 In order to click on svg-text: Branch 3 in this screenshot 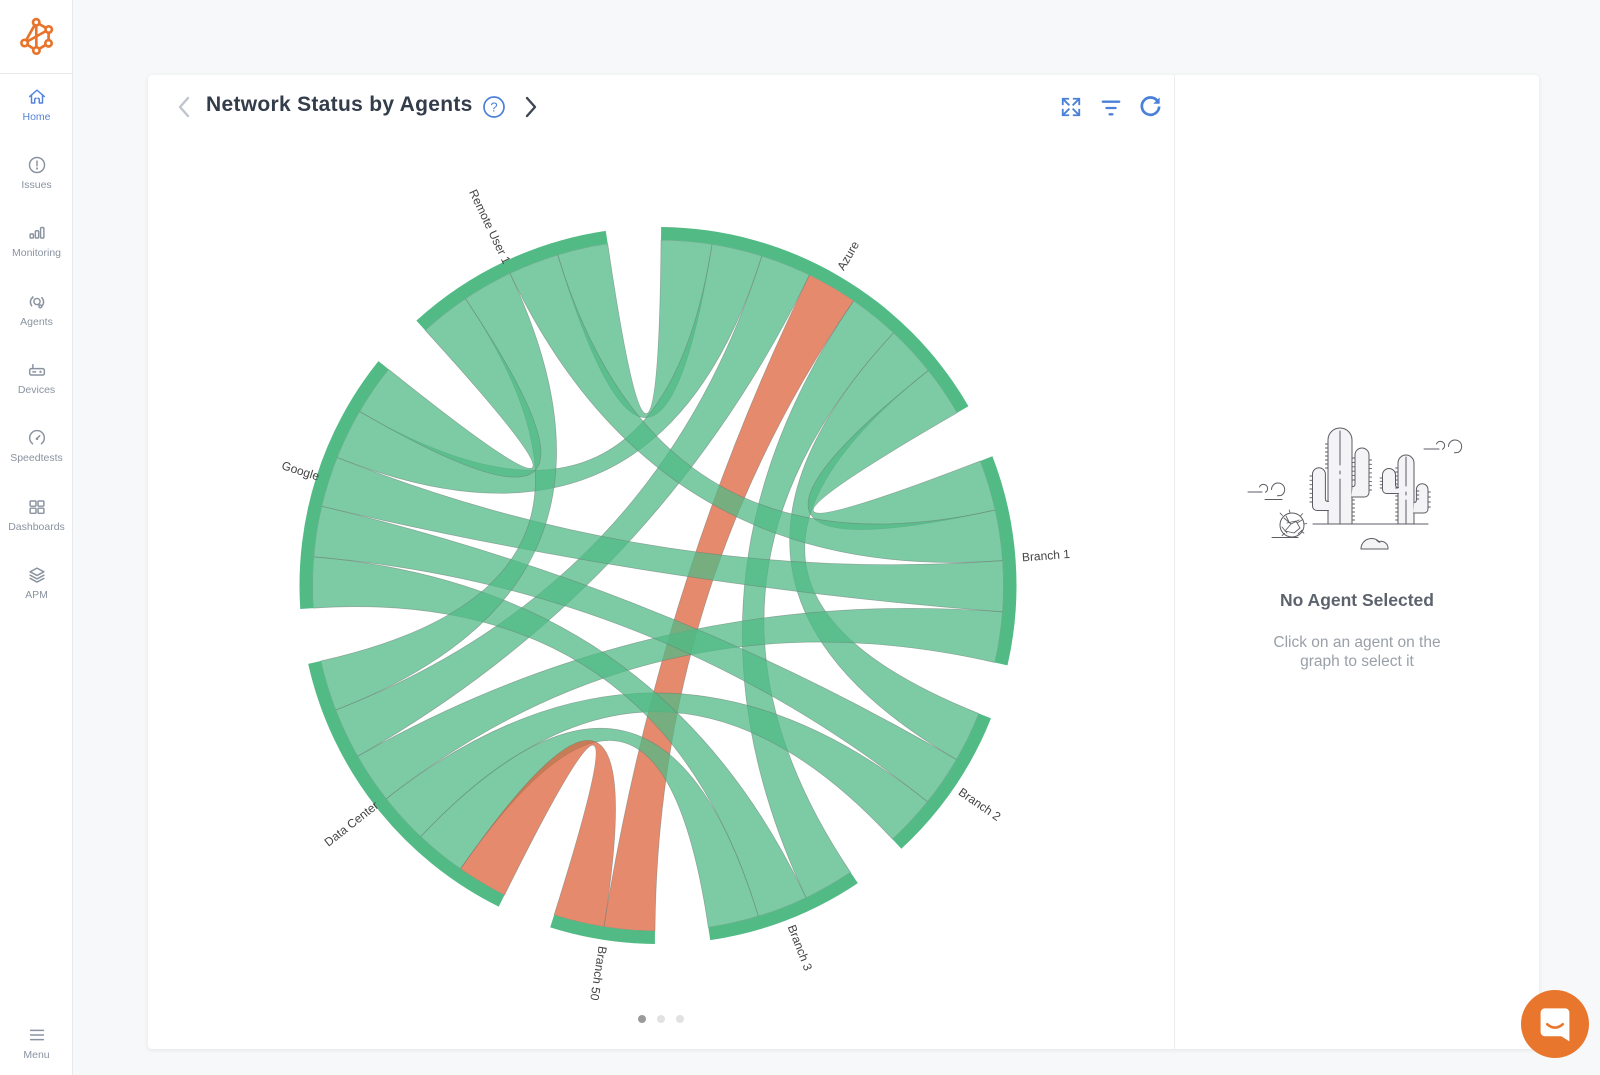, I will do `click(800, 948)`.